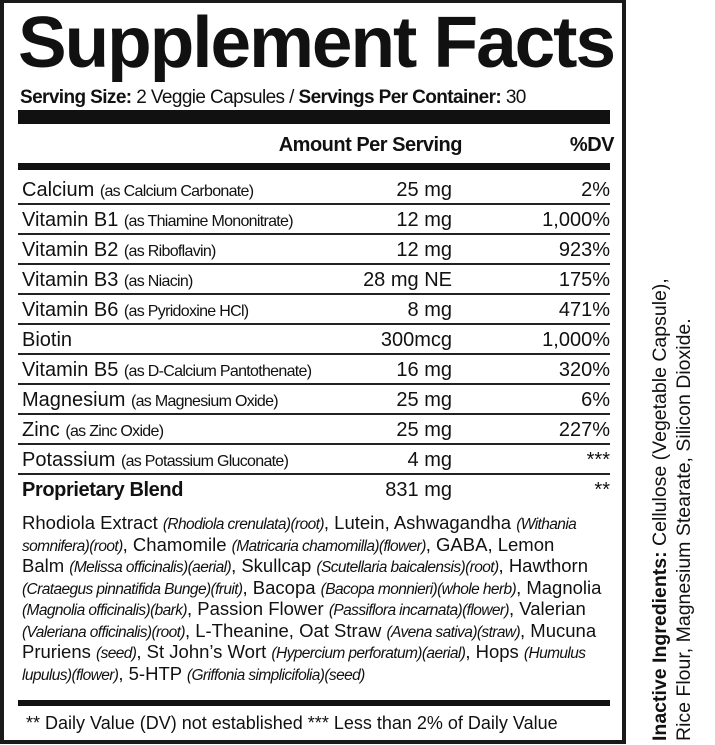  I want to click on footer-divider, so click(314, 703).